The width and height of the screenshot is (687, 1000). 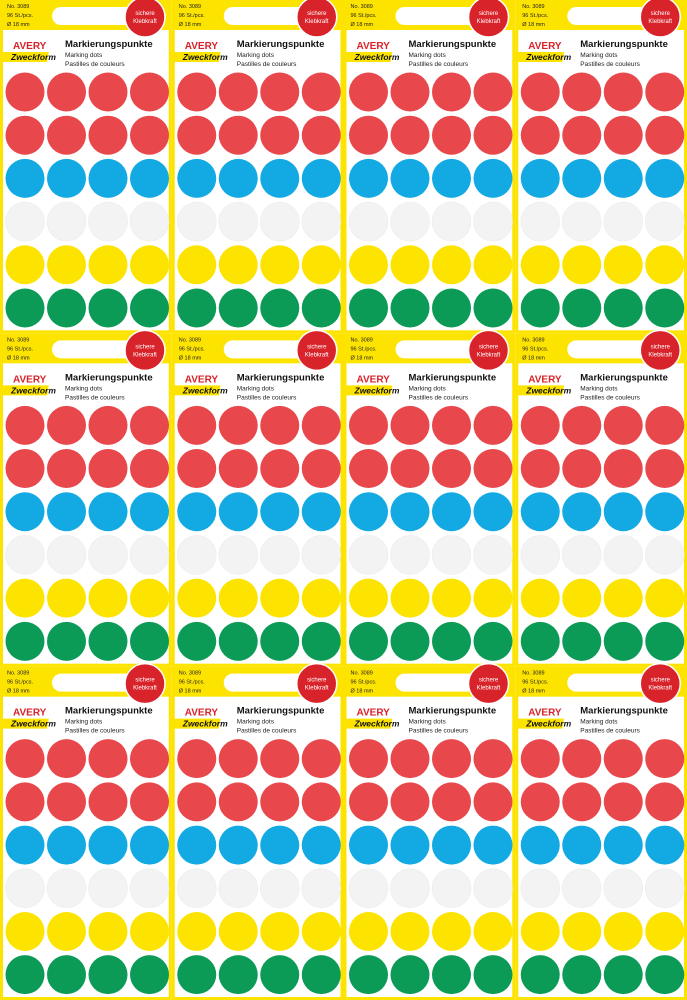 What do you see at coordinates (538, 390) in the screenshot?
I see `brand-sub-bg` at bounding box center [538, 390].